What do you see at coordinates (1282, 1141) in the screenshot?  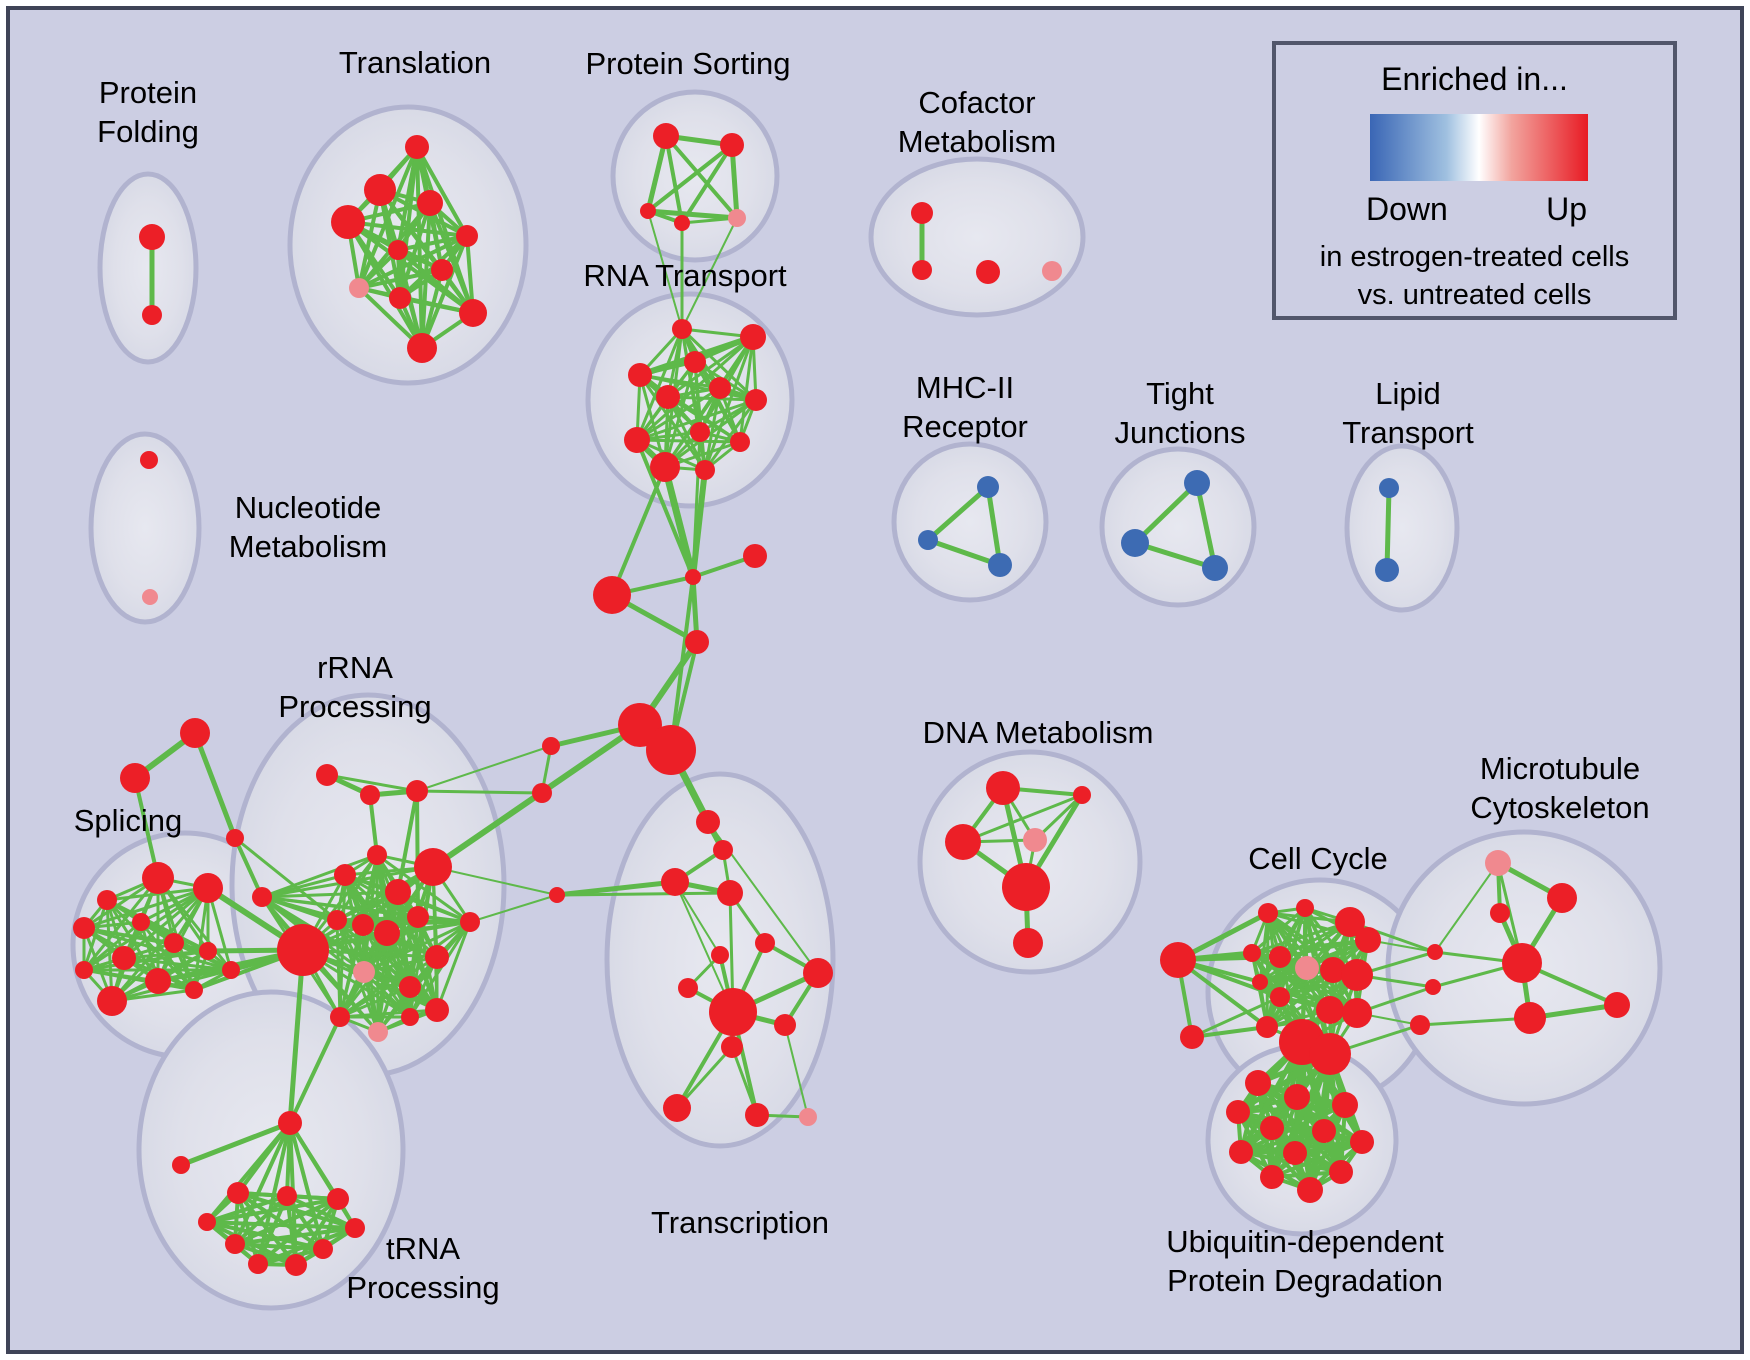 I see `edge-u5-u7` at bounding box center [1282, 1141].